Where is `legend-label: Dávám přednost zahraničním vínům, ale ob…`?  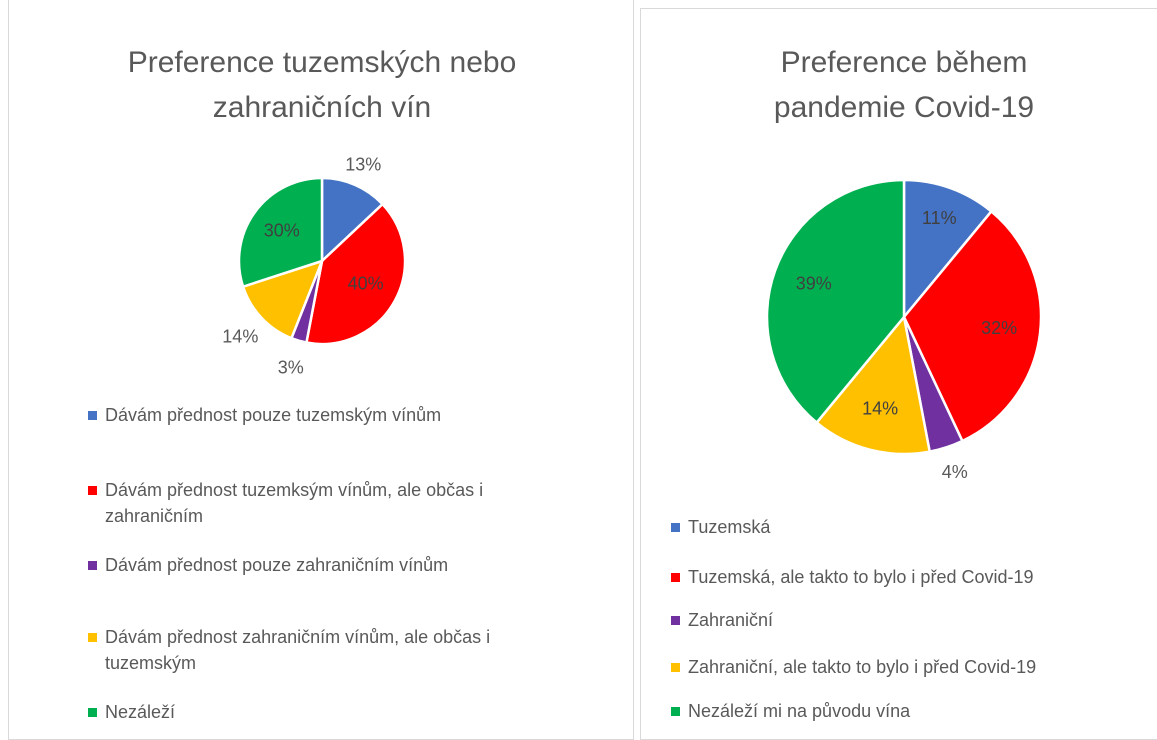 legend-label: Dávám přednost zahraničním vínům, ale ob… is located at coordinates (298, 650).